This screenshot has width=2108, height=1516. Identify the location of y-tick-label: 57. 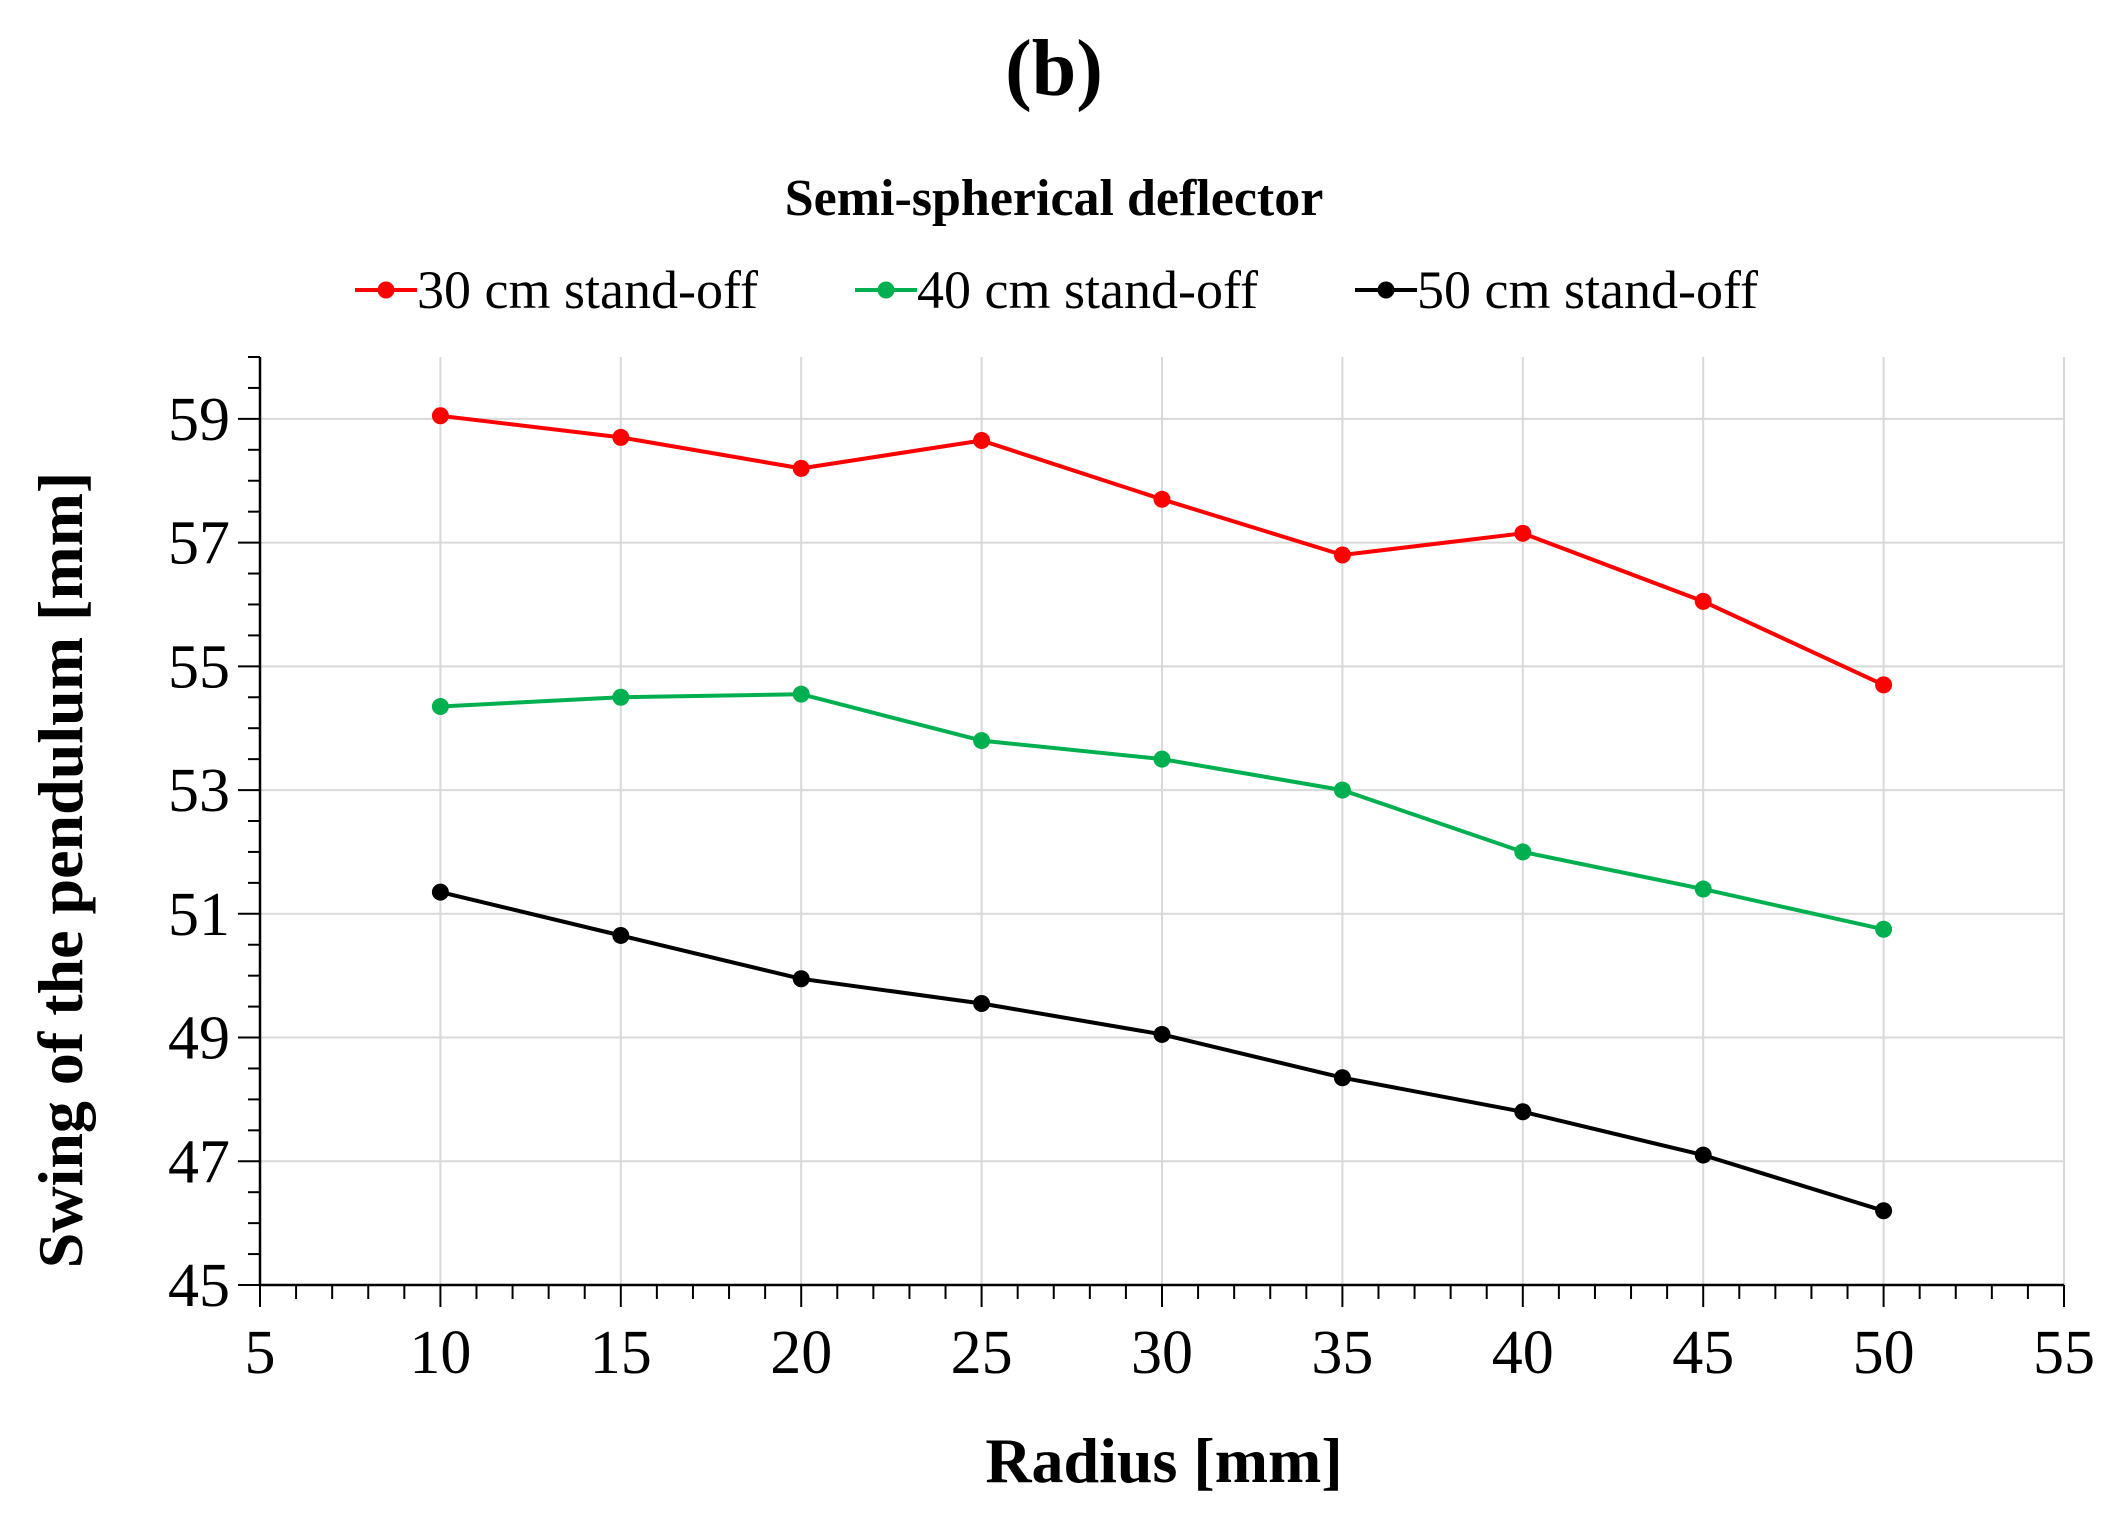
(199, 544).